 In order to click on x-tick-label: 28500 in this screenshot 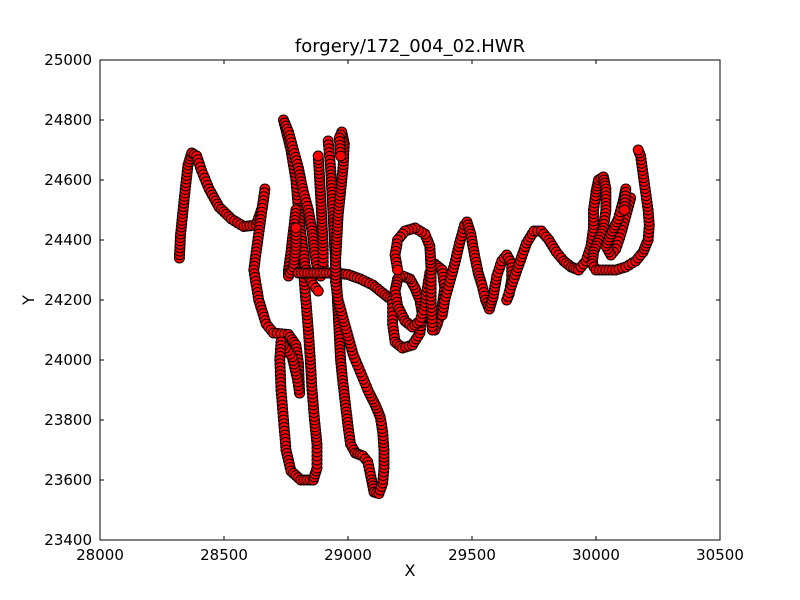, I will do `click(224, 555)`.